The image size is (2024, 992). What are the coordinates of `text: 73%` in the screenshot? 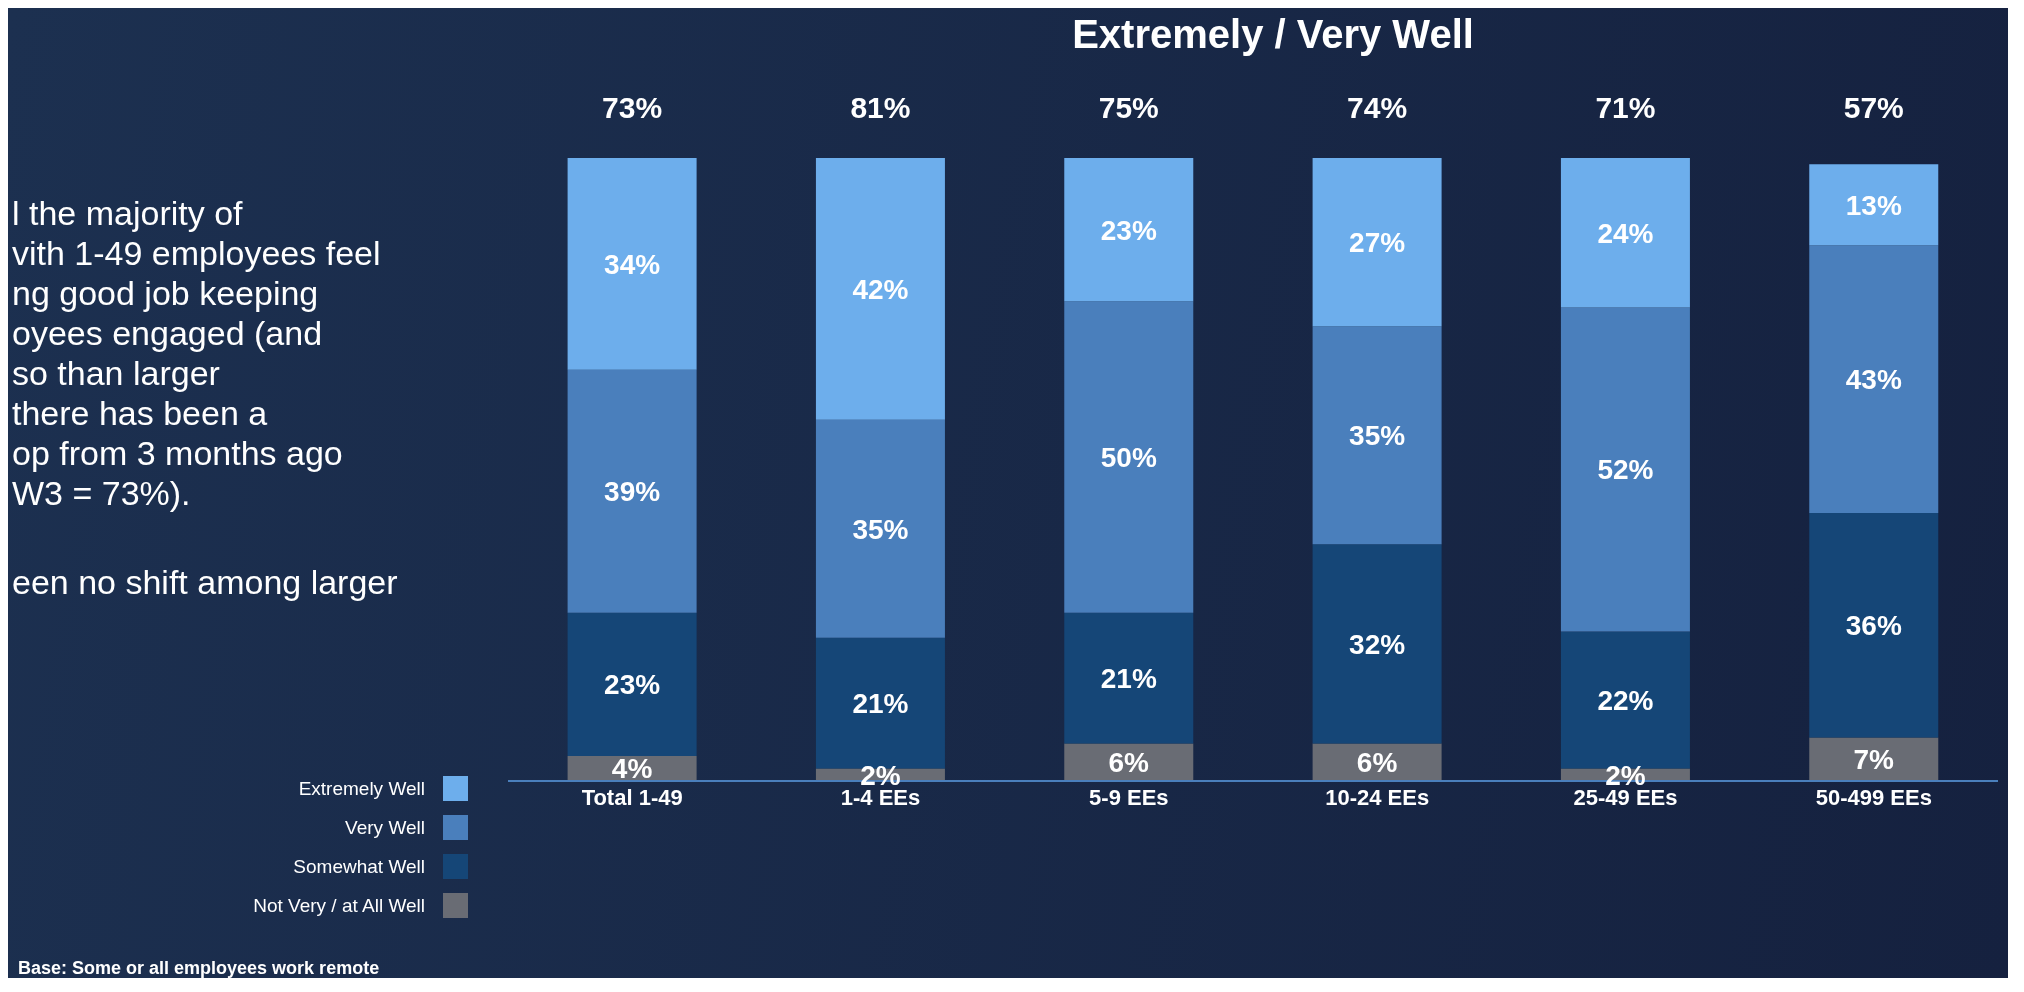 It's located at (632, 107).